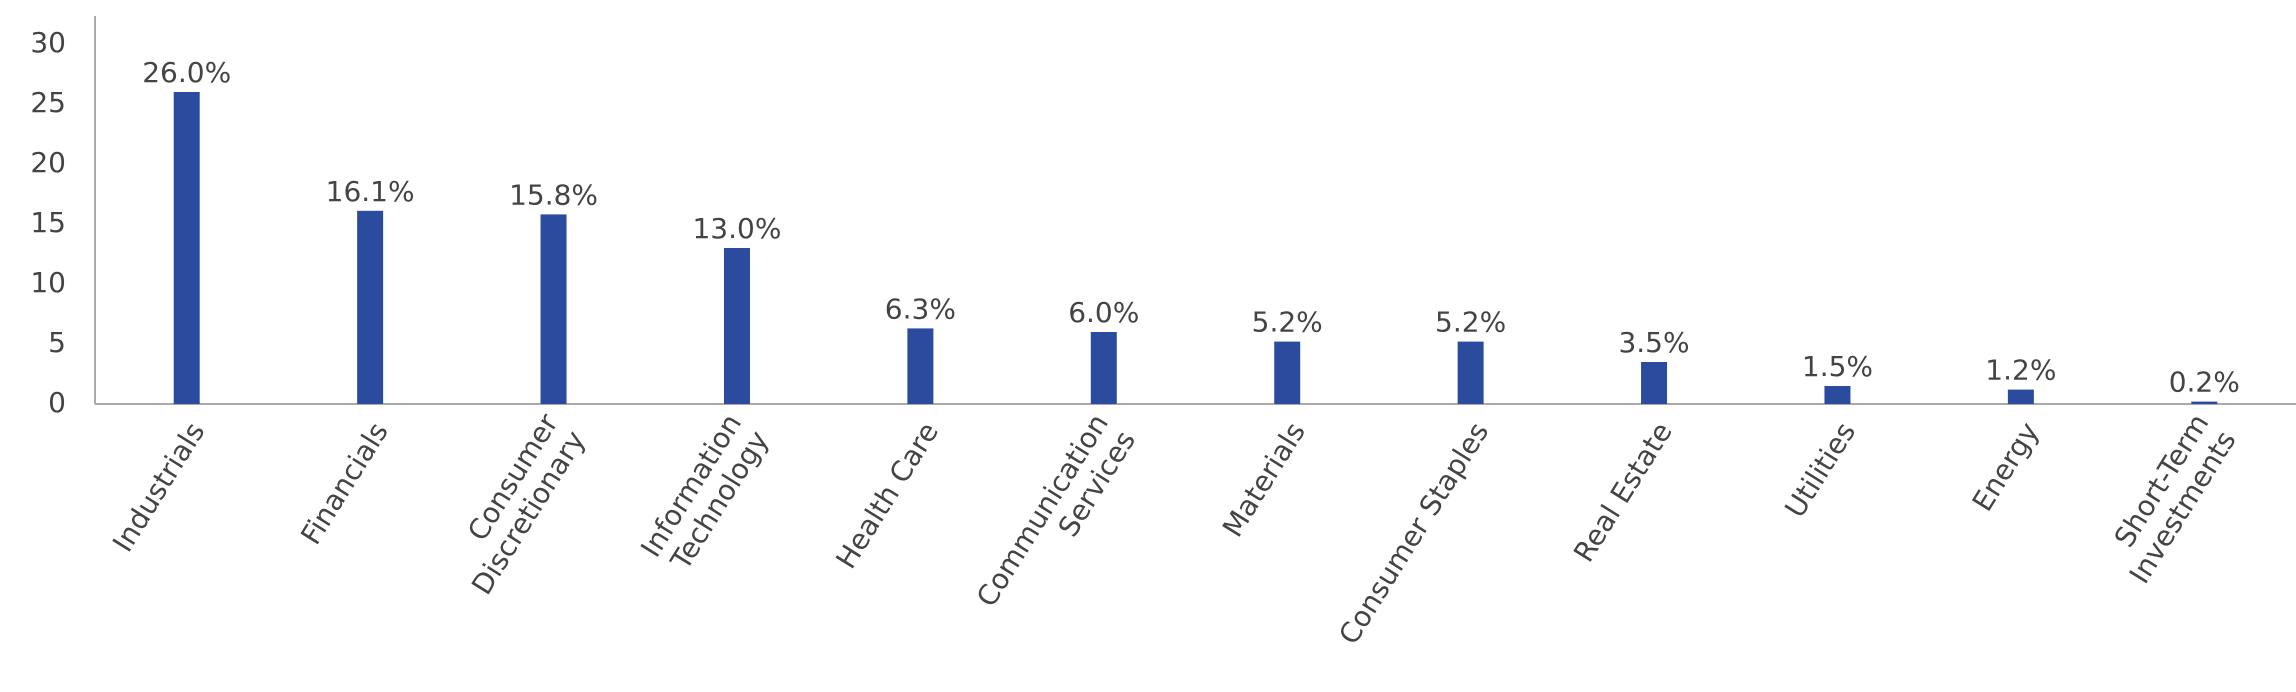 Image resolution: width=2296 pixels, height=692 pixels. I want to click on x-tick-group: ConsumerDiscretionary, so click(515, 504).